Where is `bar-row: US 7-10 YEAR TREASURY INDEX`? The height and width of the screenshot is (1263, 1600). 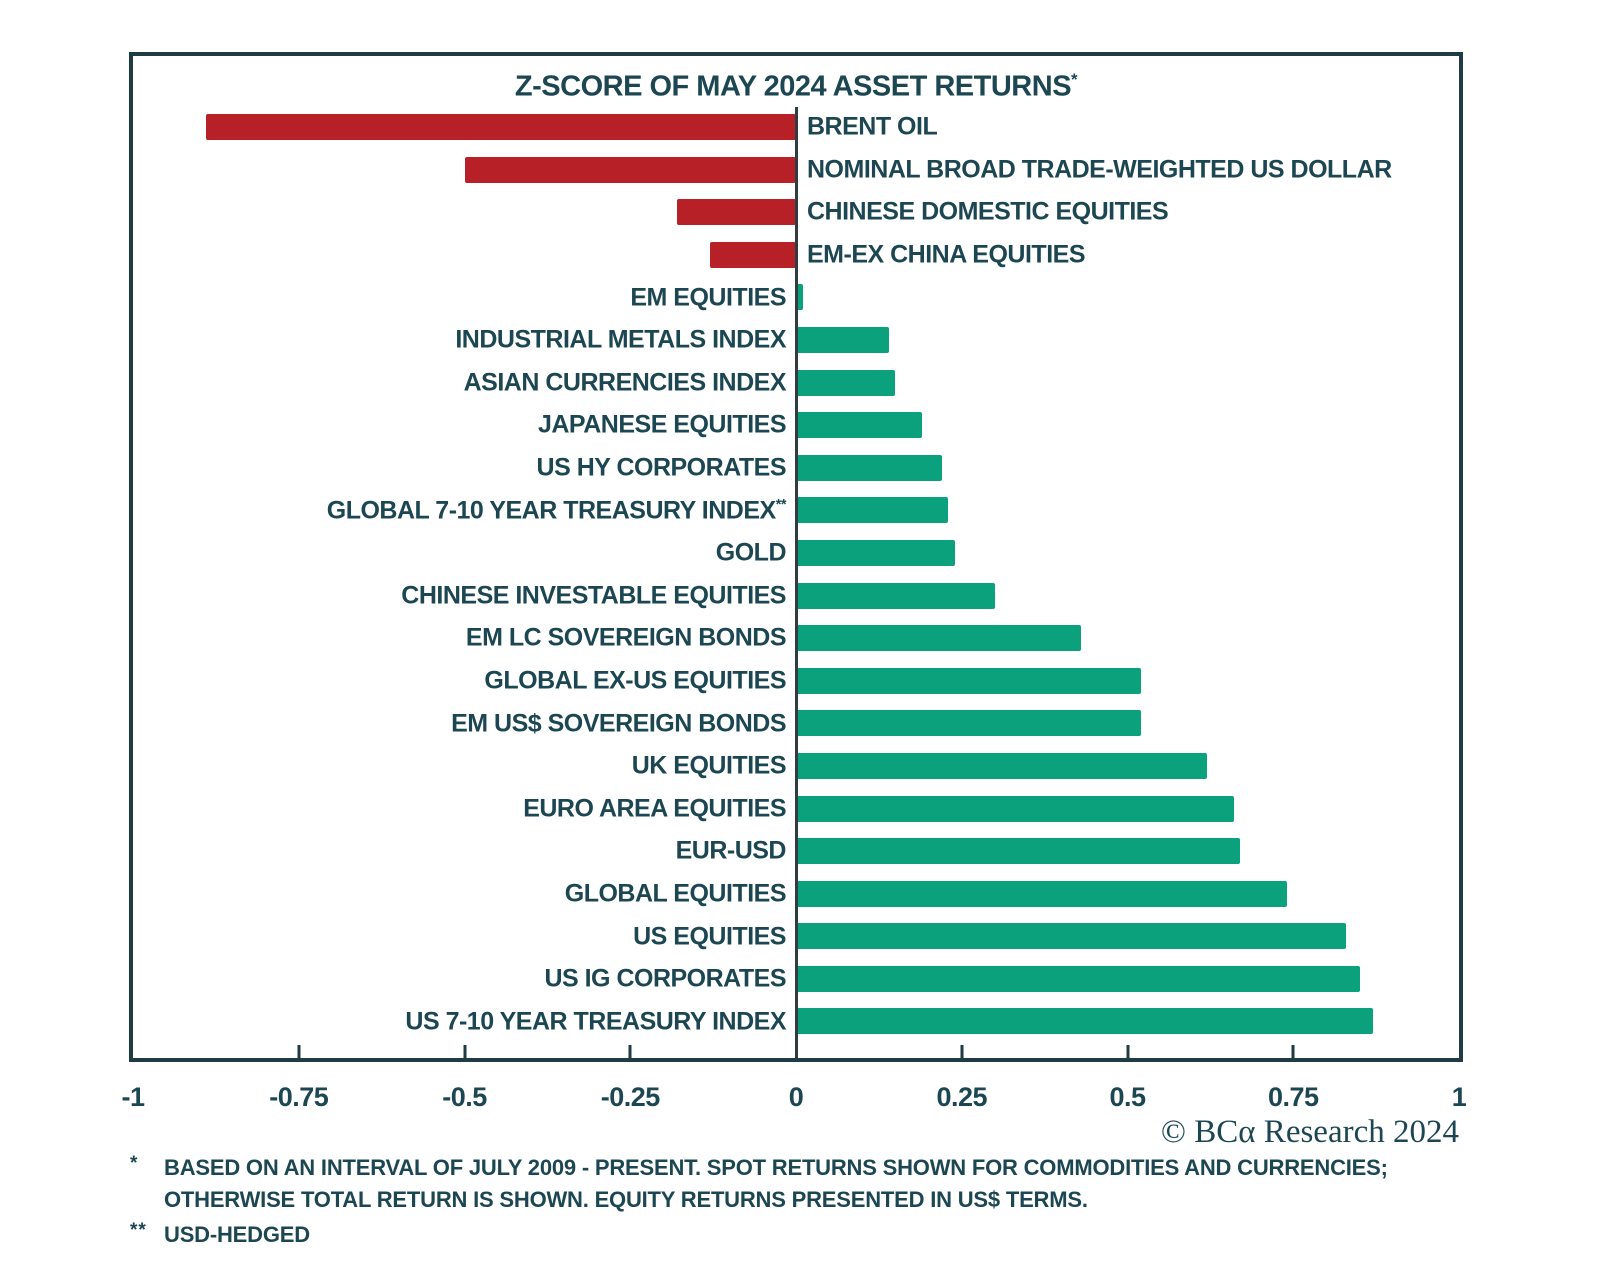 bar-row: US 7-10 YEAR TREASURY INDEX is located at coordinates (796, 1021).